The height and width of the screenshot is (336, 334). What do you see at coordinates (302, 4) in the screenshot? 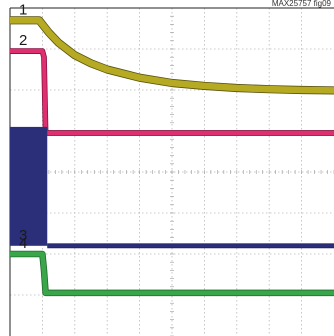
I see `figure-reference: MAX25757 fig09` at bounding box center [302, 4].